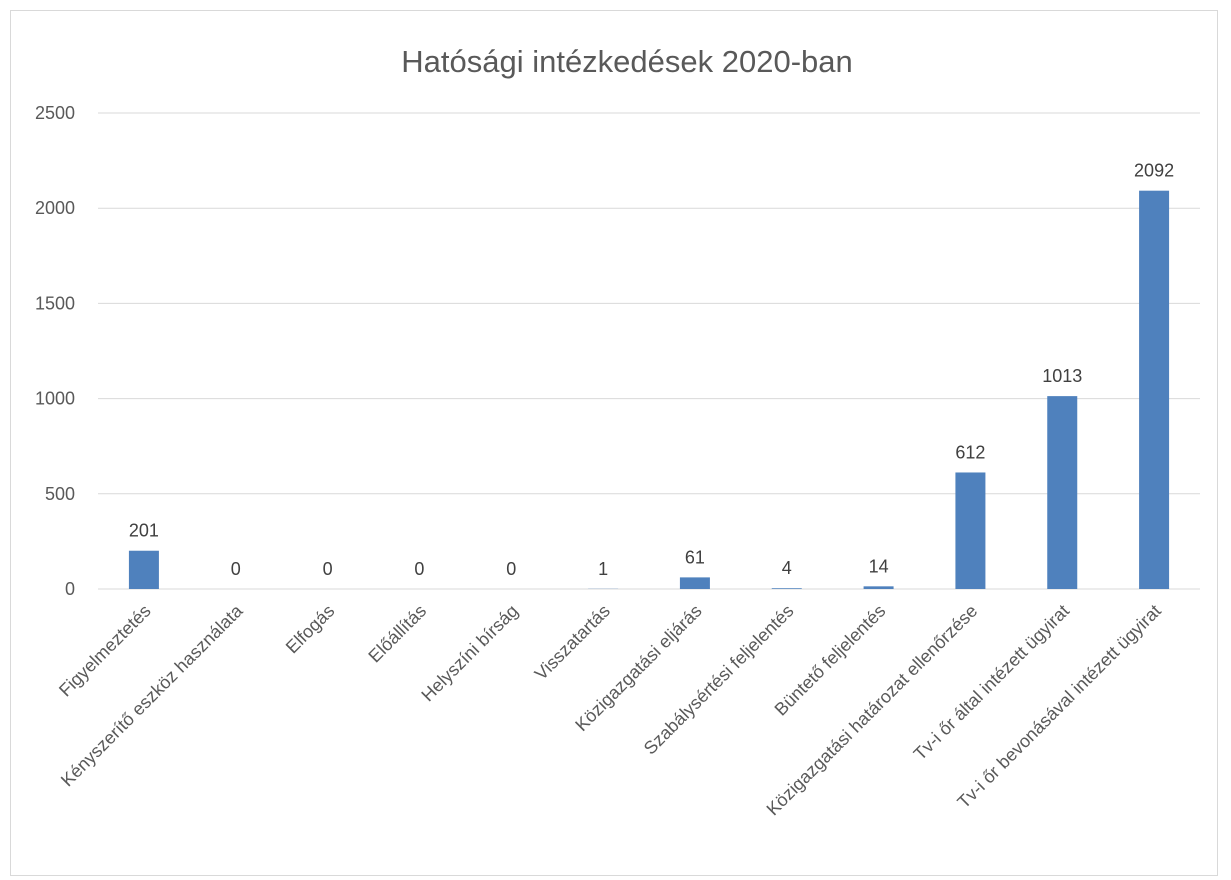 Image resolution: width=1231 pixels, height=880 pixels. I want to click on y-tick-label: 0, so click(70, 589).